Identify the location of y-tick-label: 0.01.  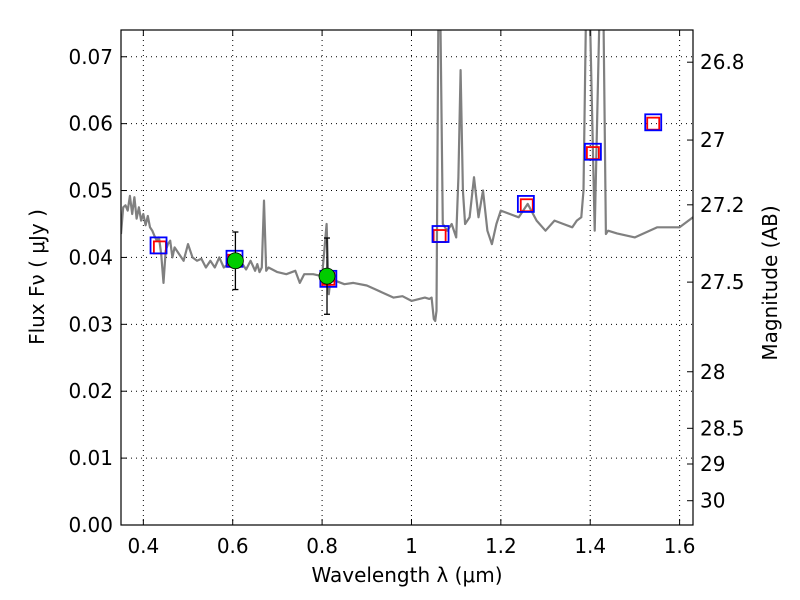
(90, 458).